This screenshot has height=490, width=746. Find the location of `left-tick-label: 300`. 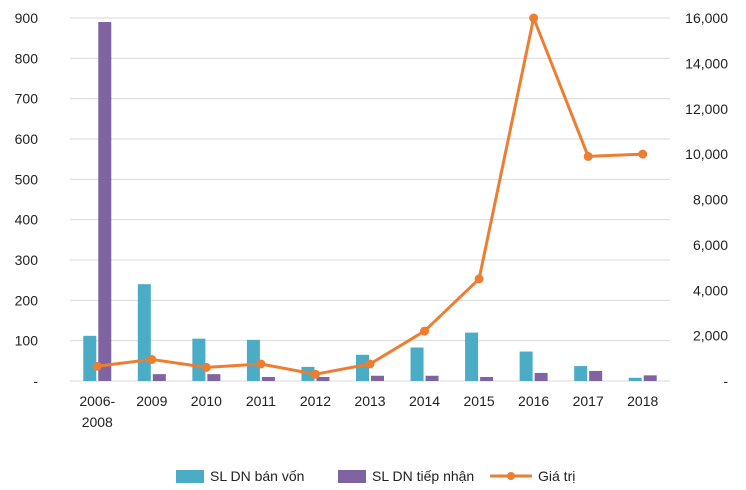

left-tick-label: 300 is located at coordinates (27, 260).